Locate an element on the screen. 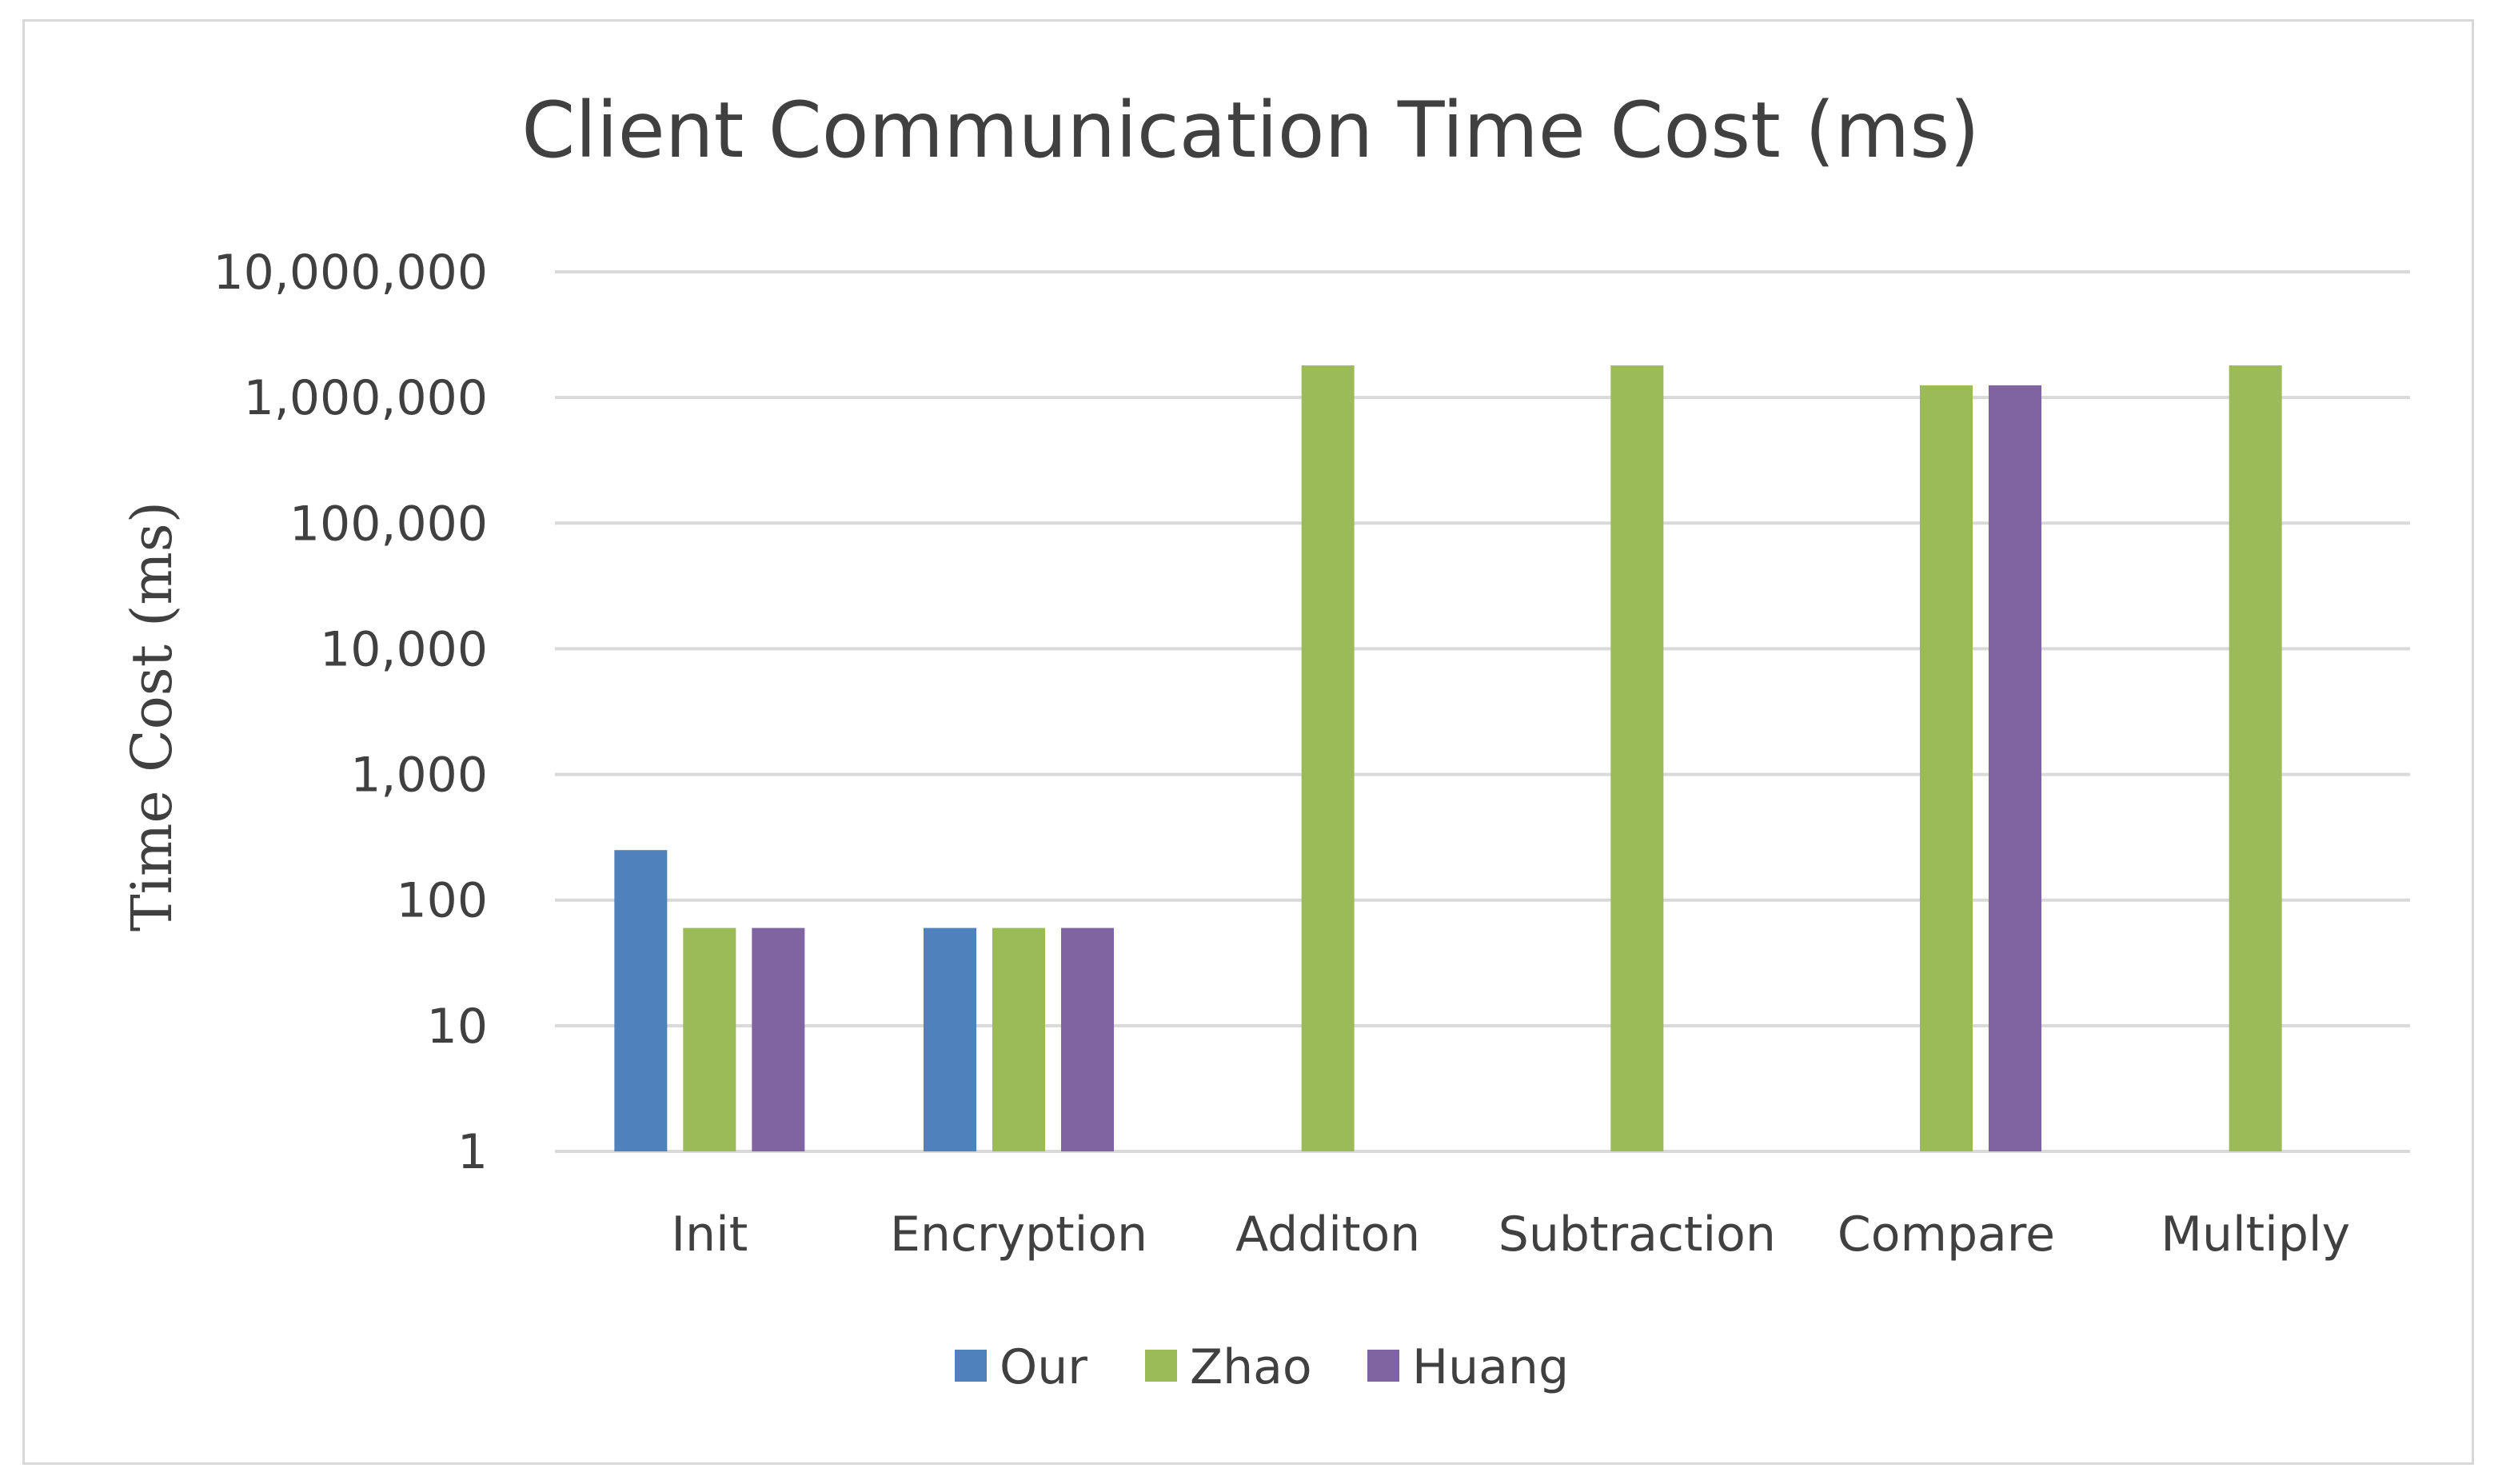  bar-zhao-compare is located at coordinates (1946, 768).